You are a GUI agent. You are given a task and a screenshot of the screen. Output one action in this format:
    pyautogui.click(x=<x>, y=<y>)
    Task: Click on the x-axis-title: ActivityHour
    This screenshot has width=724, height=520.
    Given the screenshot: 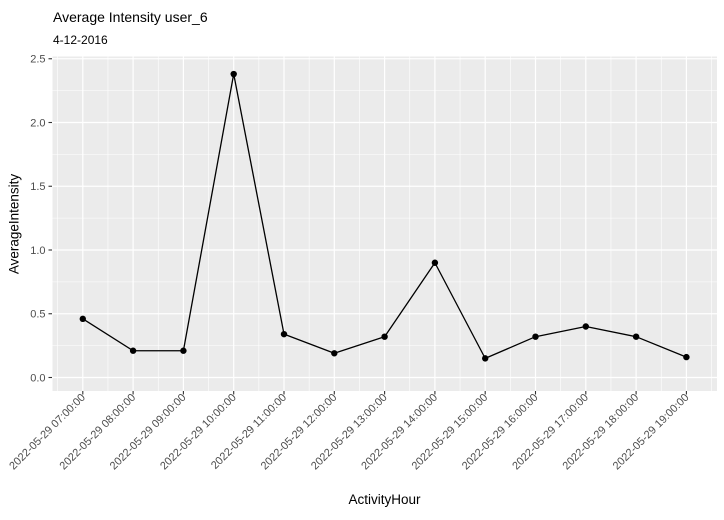 What is the action you would take?
    pyautogui.click(x=384, y=499)
    